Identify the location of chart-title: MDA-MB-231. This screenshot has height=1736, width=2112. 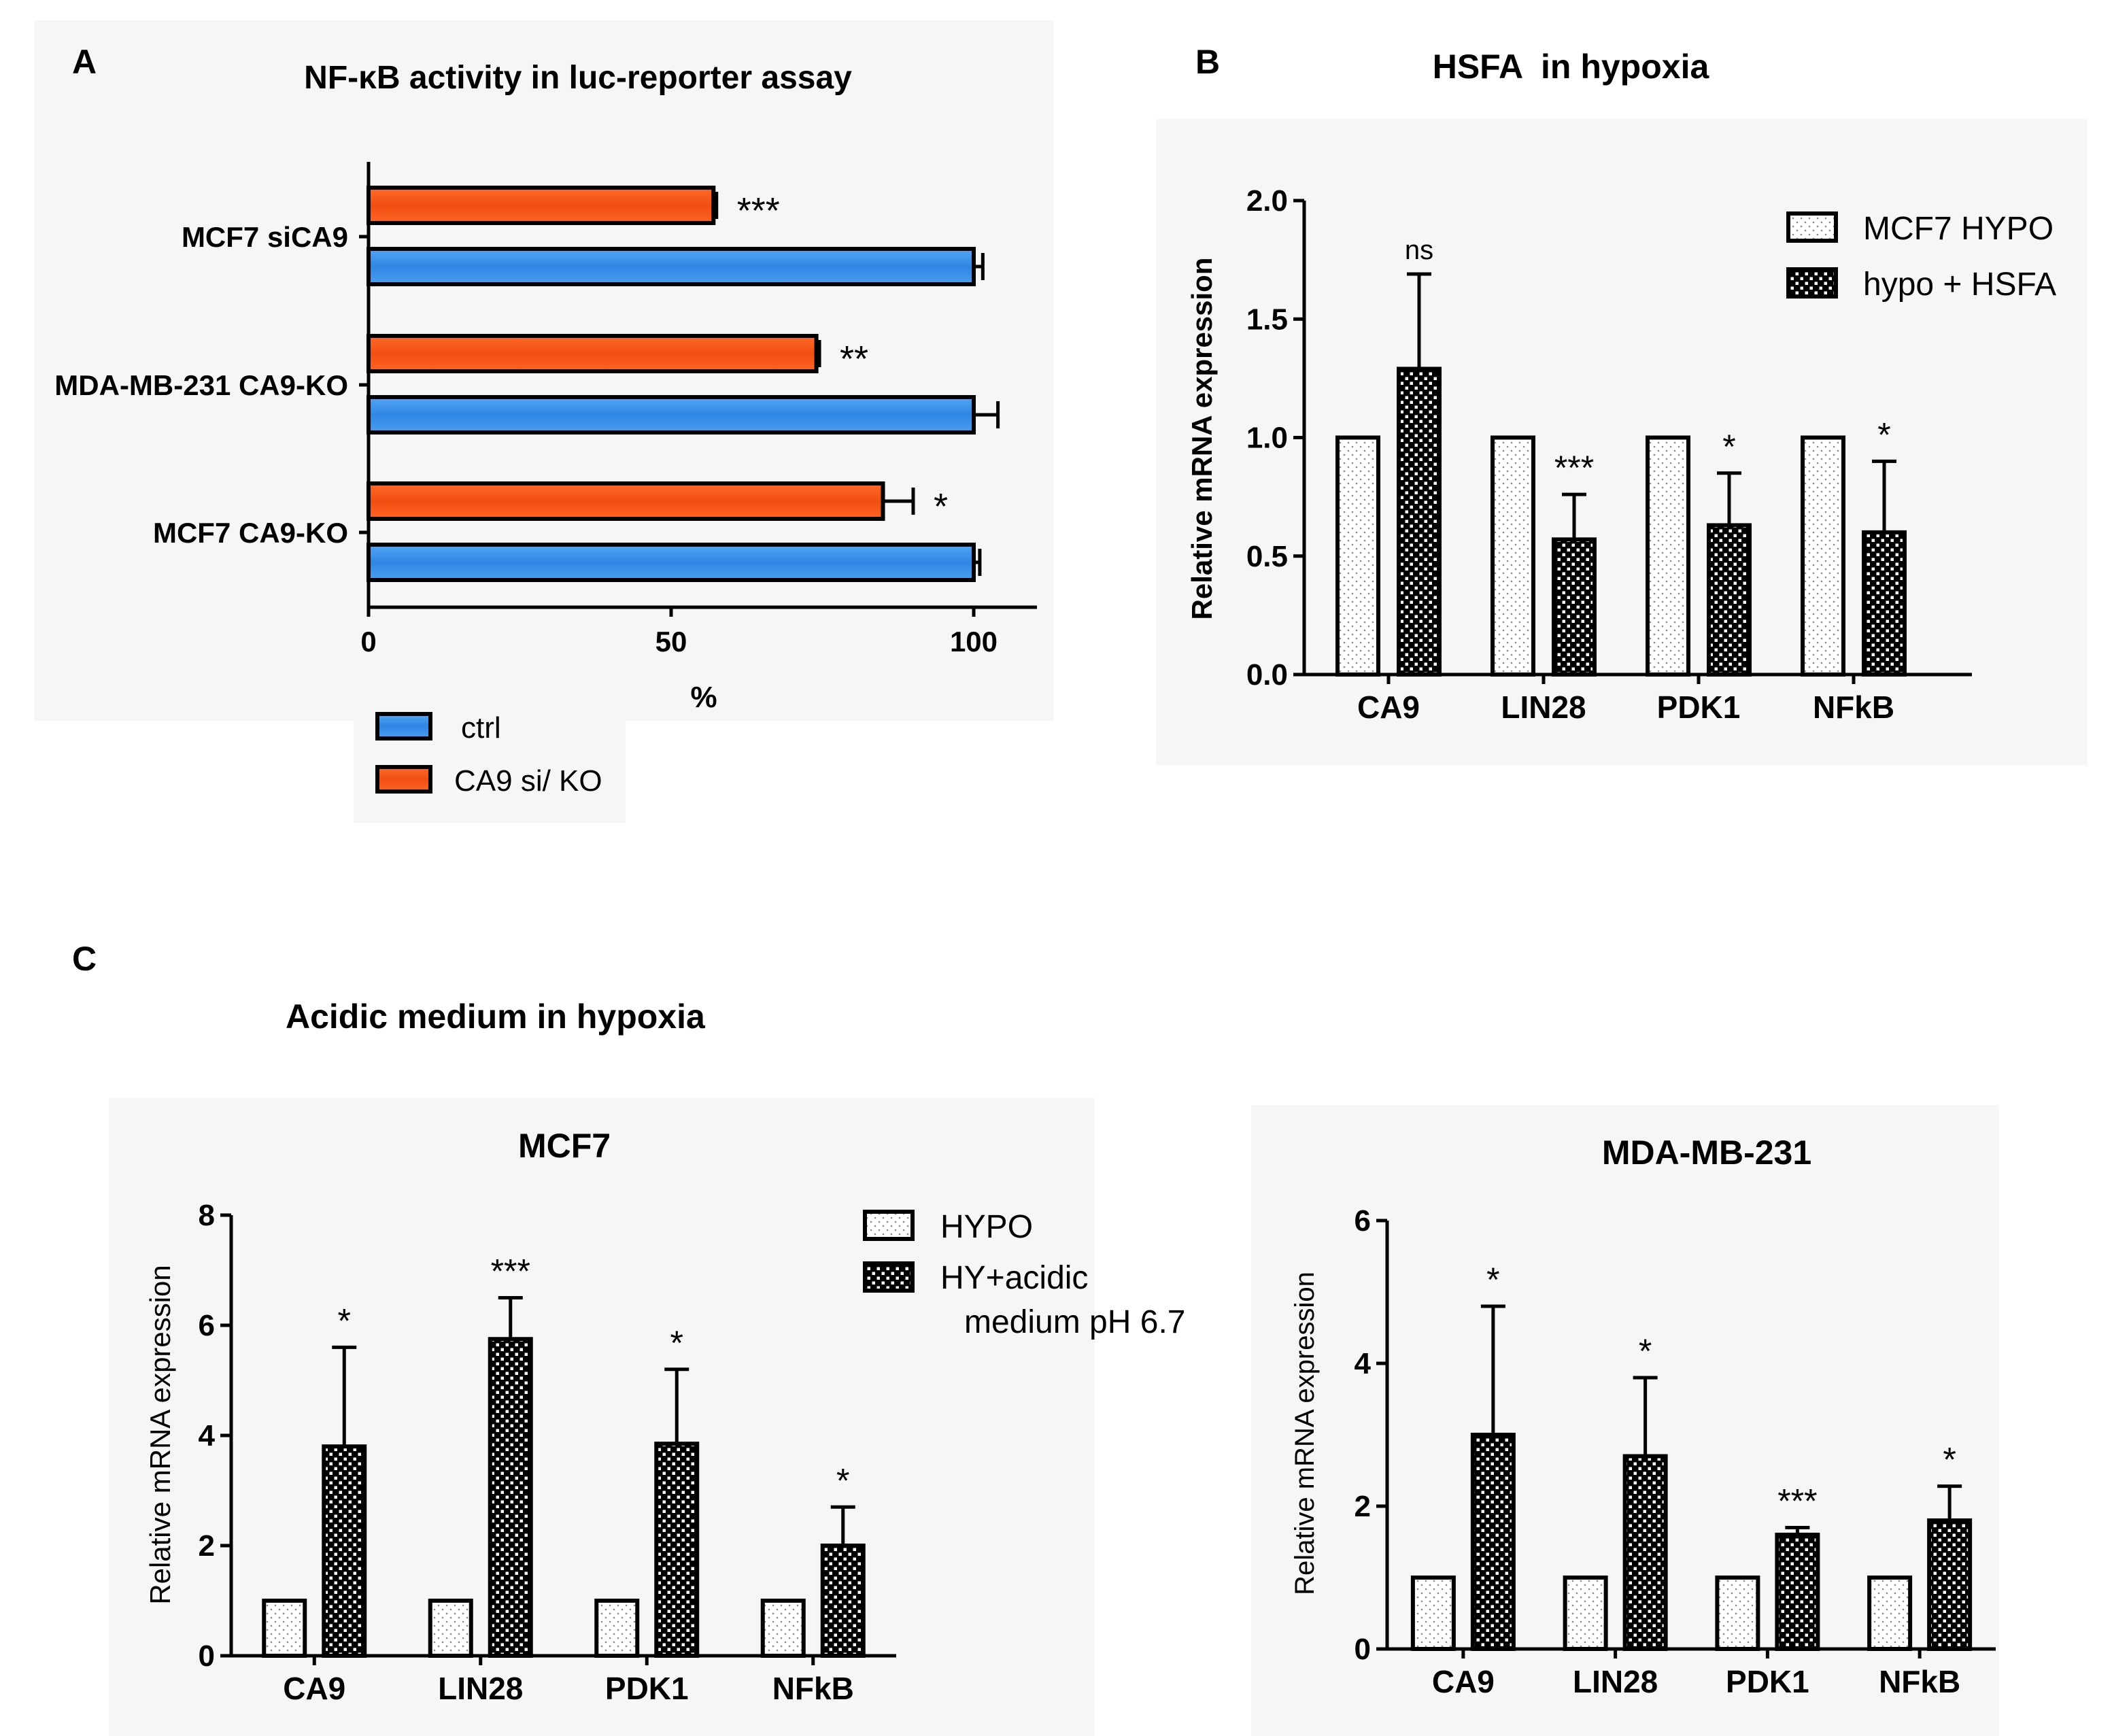
(1706, 1153).